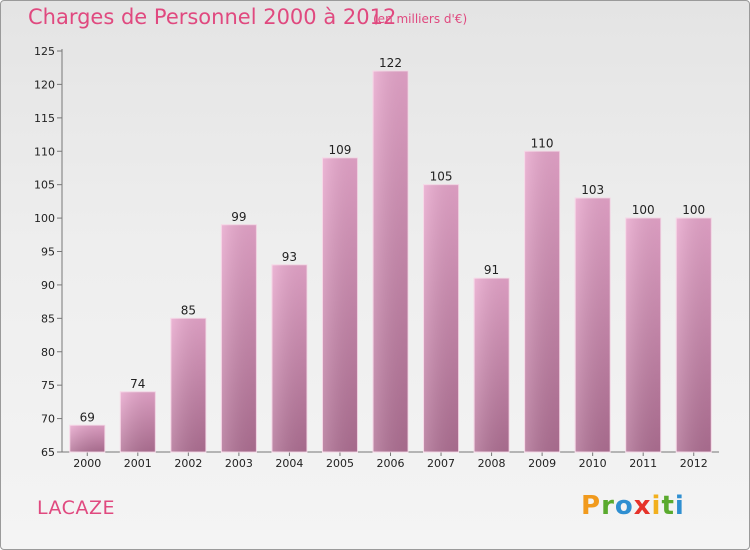  Describe the element at coordinates (212, 17) in the screenshot. I see `chart-title: Charges de Personnel 2000 à 2012` at that location.